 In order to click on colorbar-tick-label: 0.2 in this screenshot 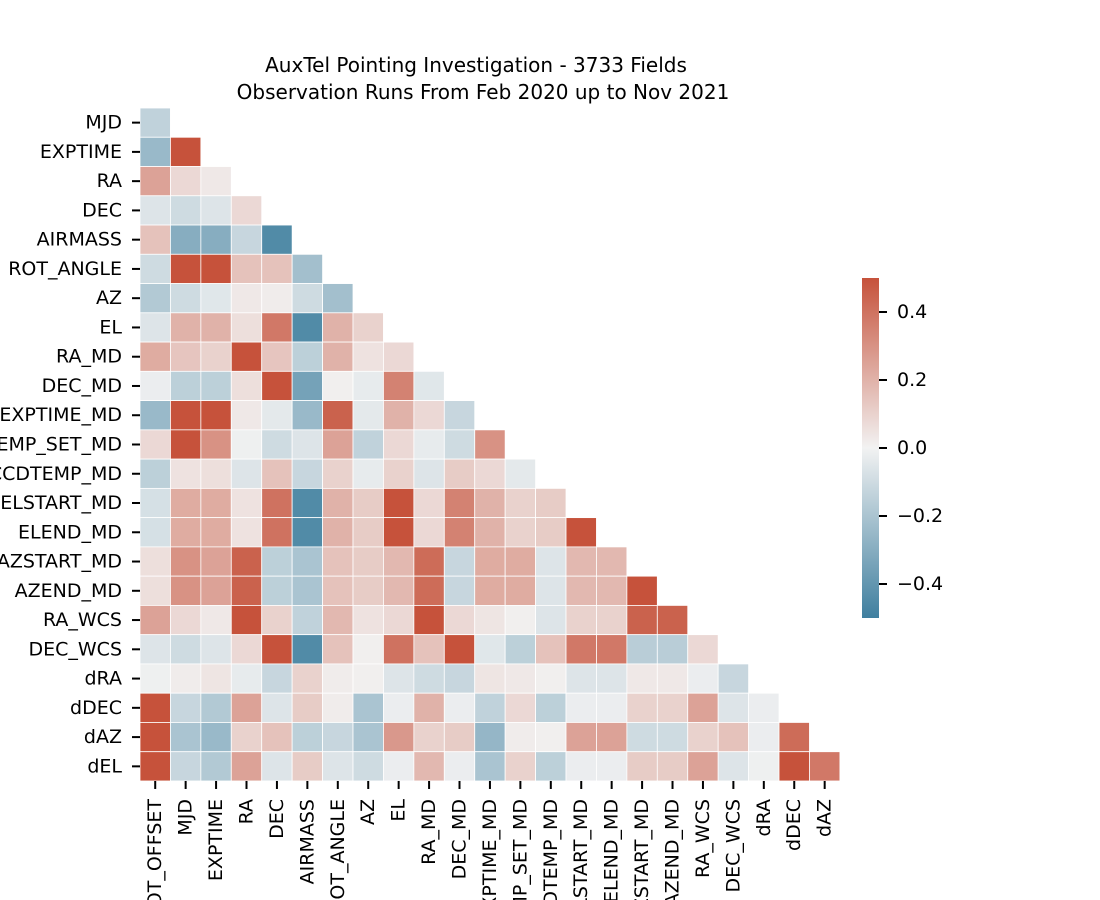, I will do `click(912, 380)`.